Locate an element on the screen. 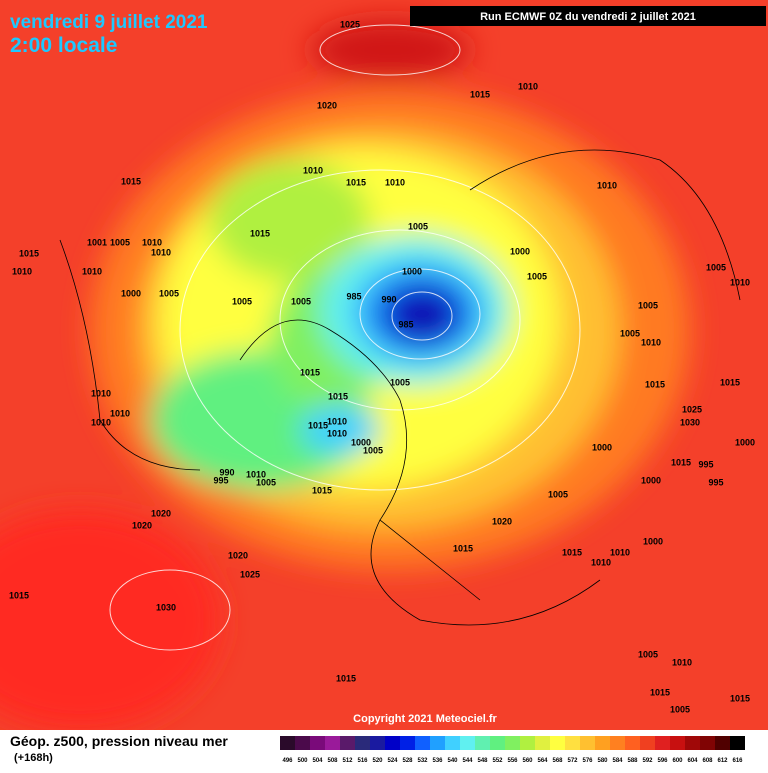 Image resolution: width=768 pixels, height=773 pixels. scale-label: 576 is located at coordinates (587, 761).